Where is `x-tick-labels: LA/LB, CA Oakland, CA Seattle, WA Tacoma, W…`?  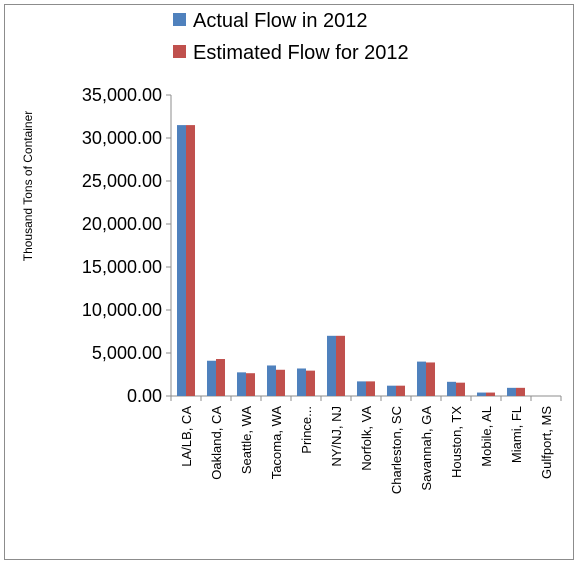
x-tick-labels: LA/LB, CA Oakland, CA Seattle, WA Tacoma, W… is located at coordinates (366, 450).